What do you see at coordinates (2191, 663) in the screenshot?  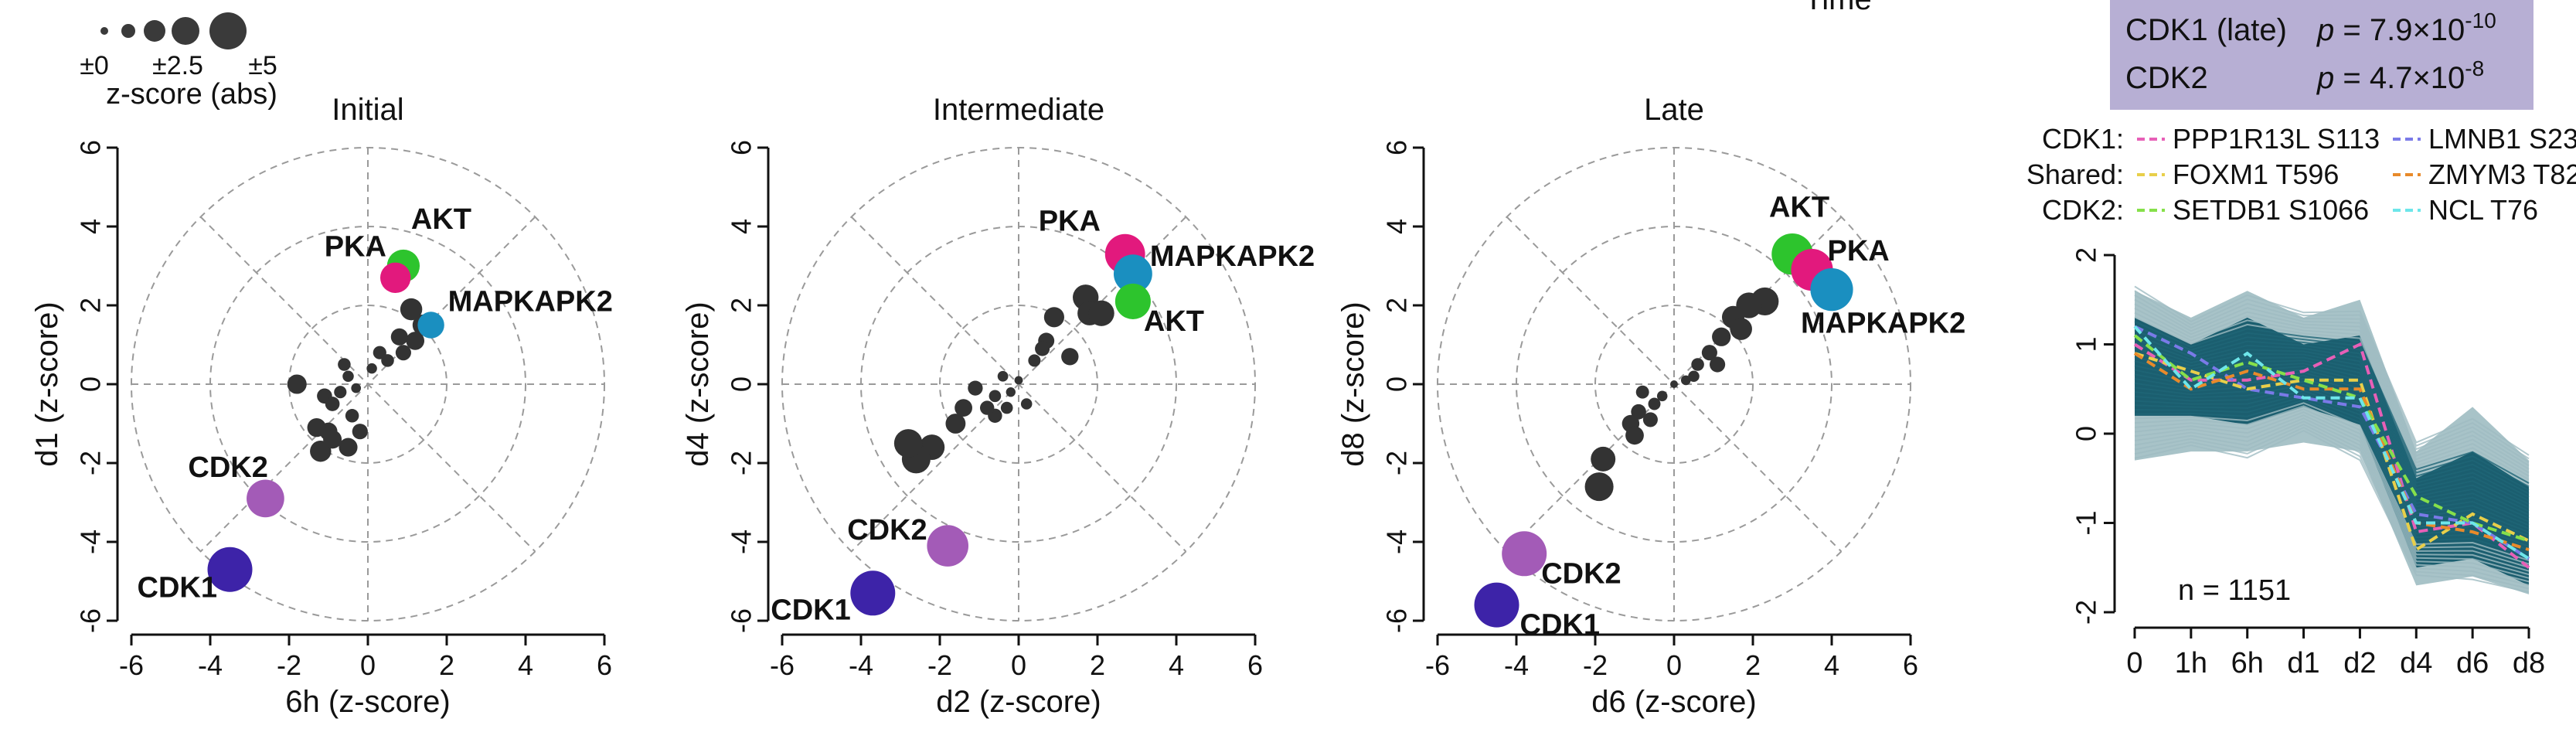 I see `x-tick-label: 1h` at bounding box center [2191, 663].